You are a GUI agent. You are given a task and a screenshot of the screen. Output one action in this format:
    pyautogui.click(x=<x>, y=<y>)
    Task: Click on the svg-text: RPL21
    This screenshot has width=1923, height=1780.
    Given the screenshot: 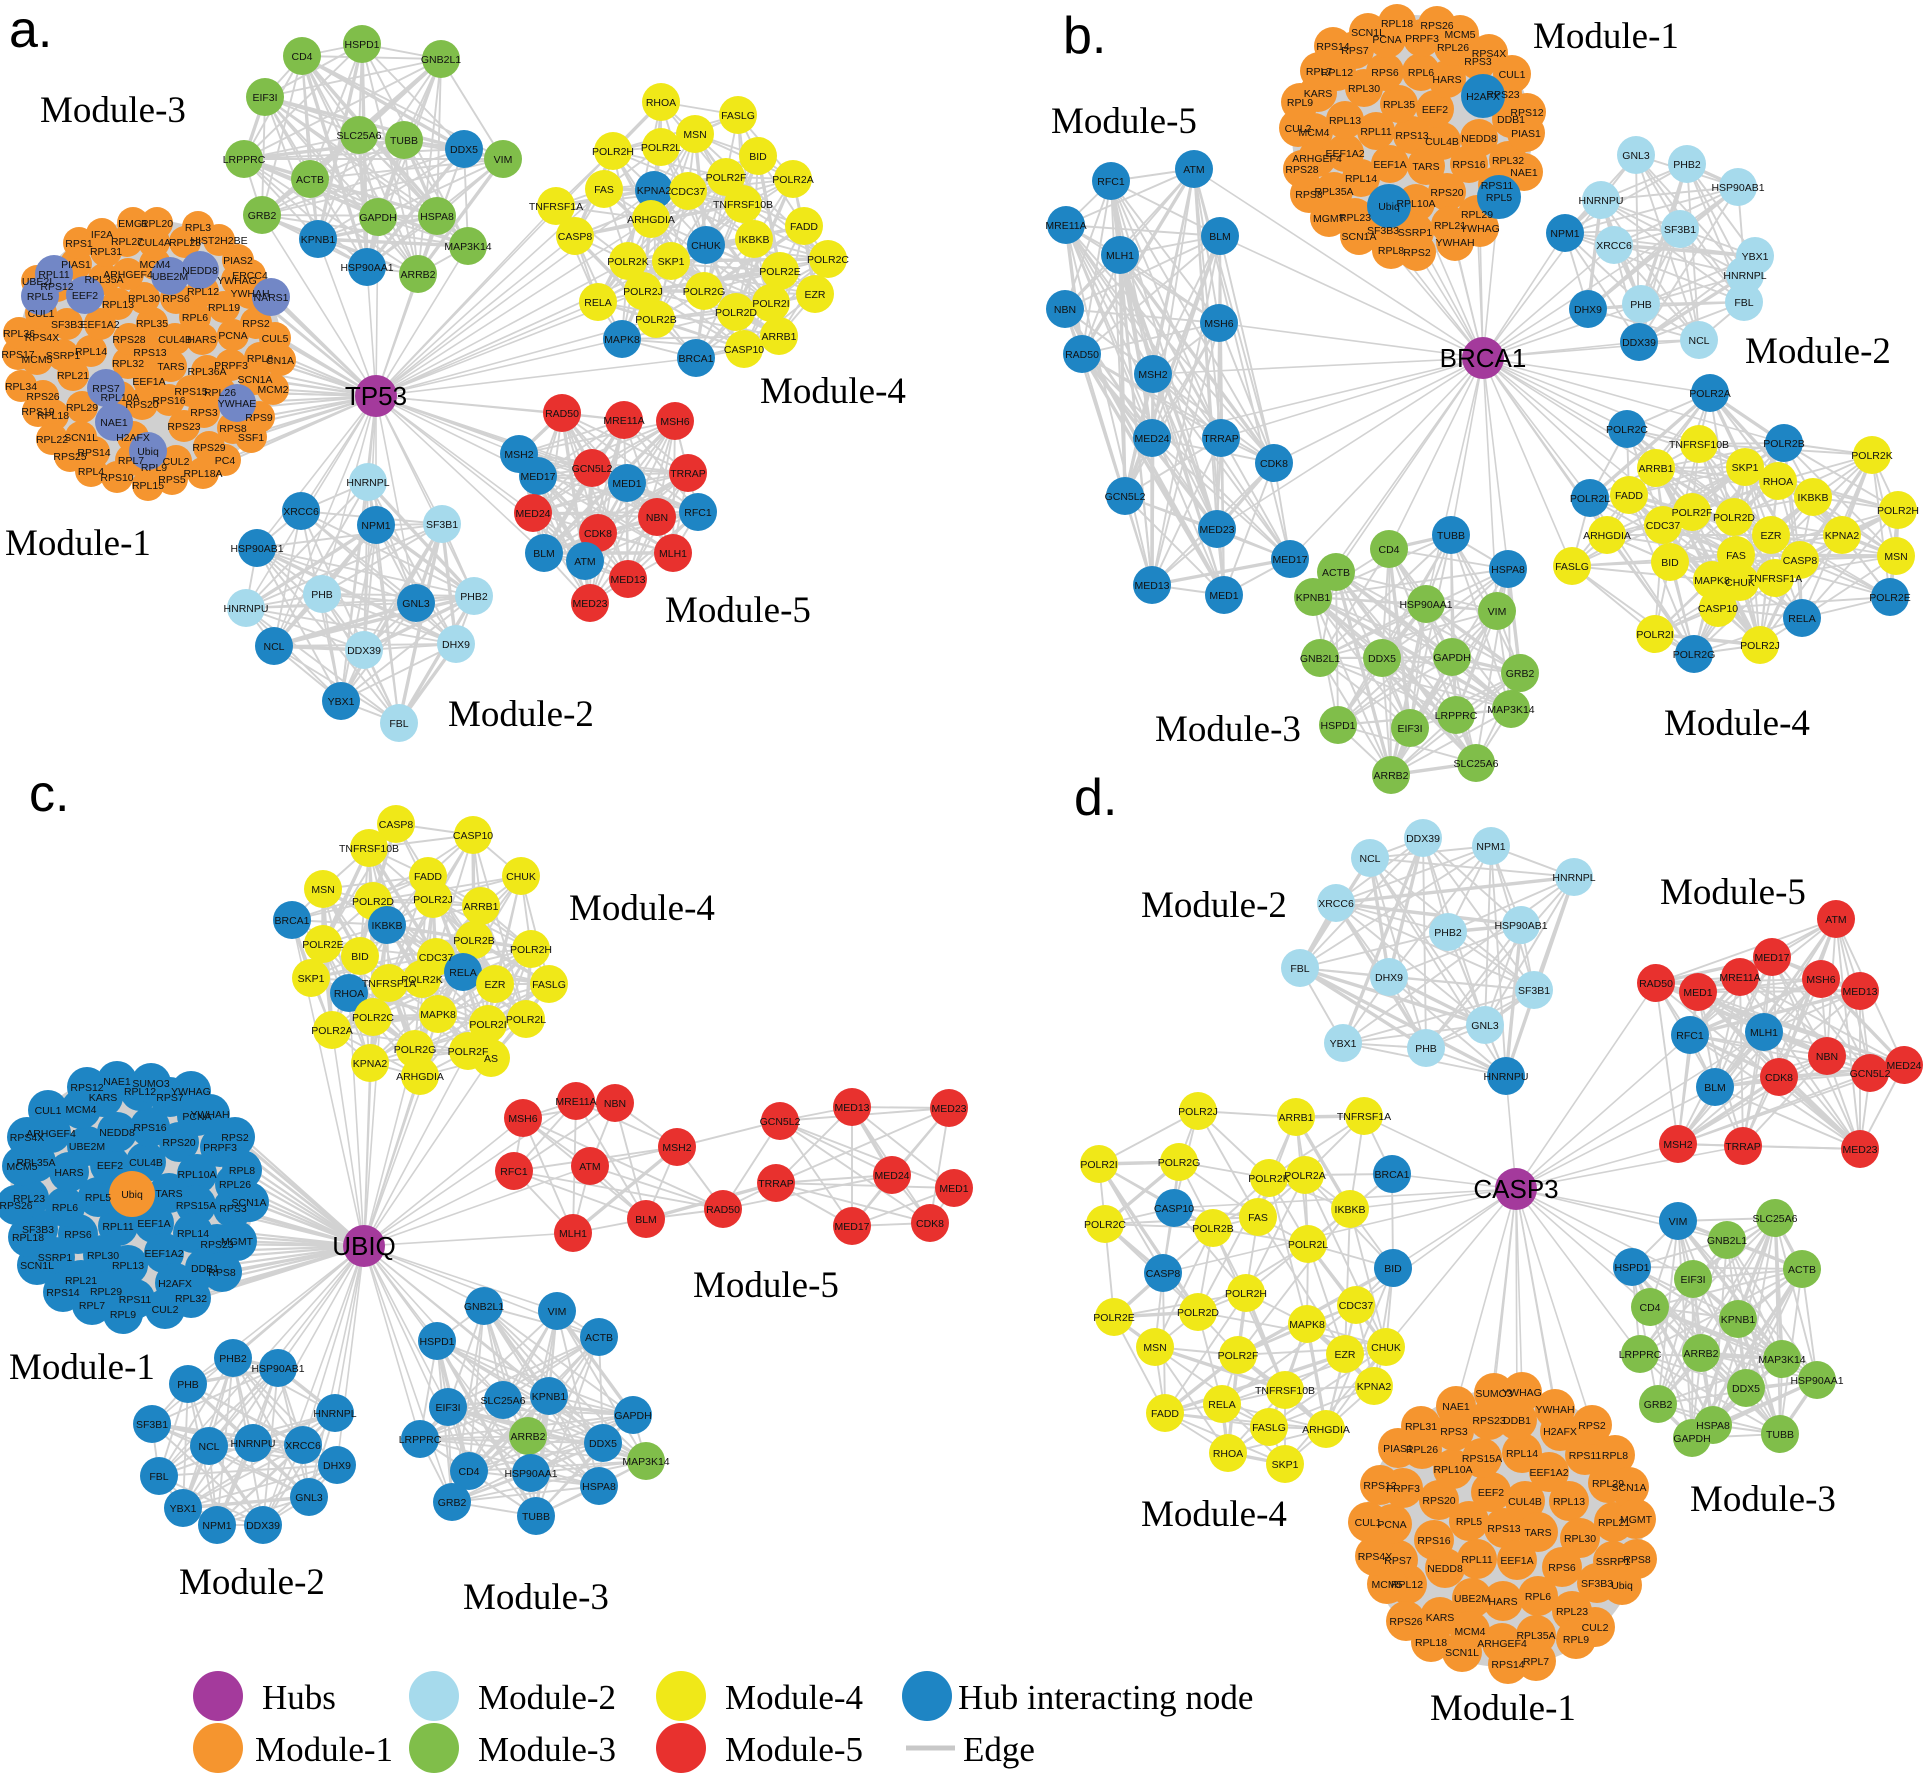 What is the action you would take?
    pyautogui.click(x=81, y=1281)
    